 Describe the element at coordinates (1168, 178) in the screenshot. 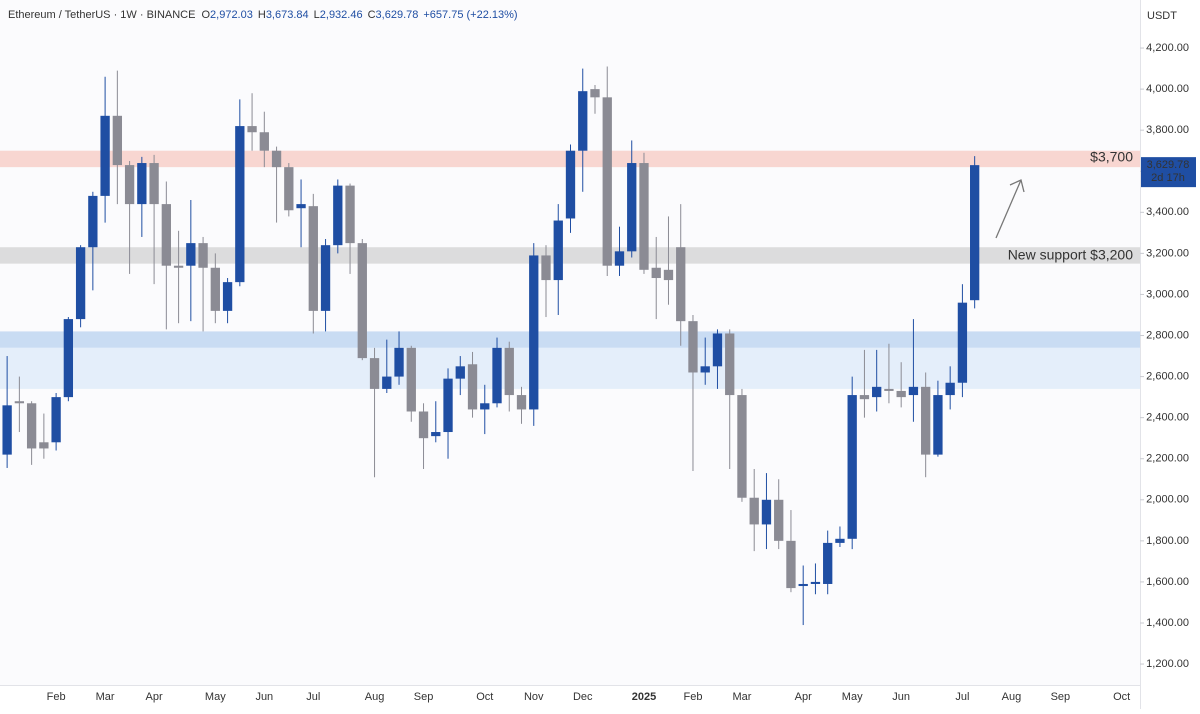

I see `countdown: 2d 17h` at that location.